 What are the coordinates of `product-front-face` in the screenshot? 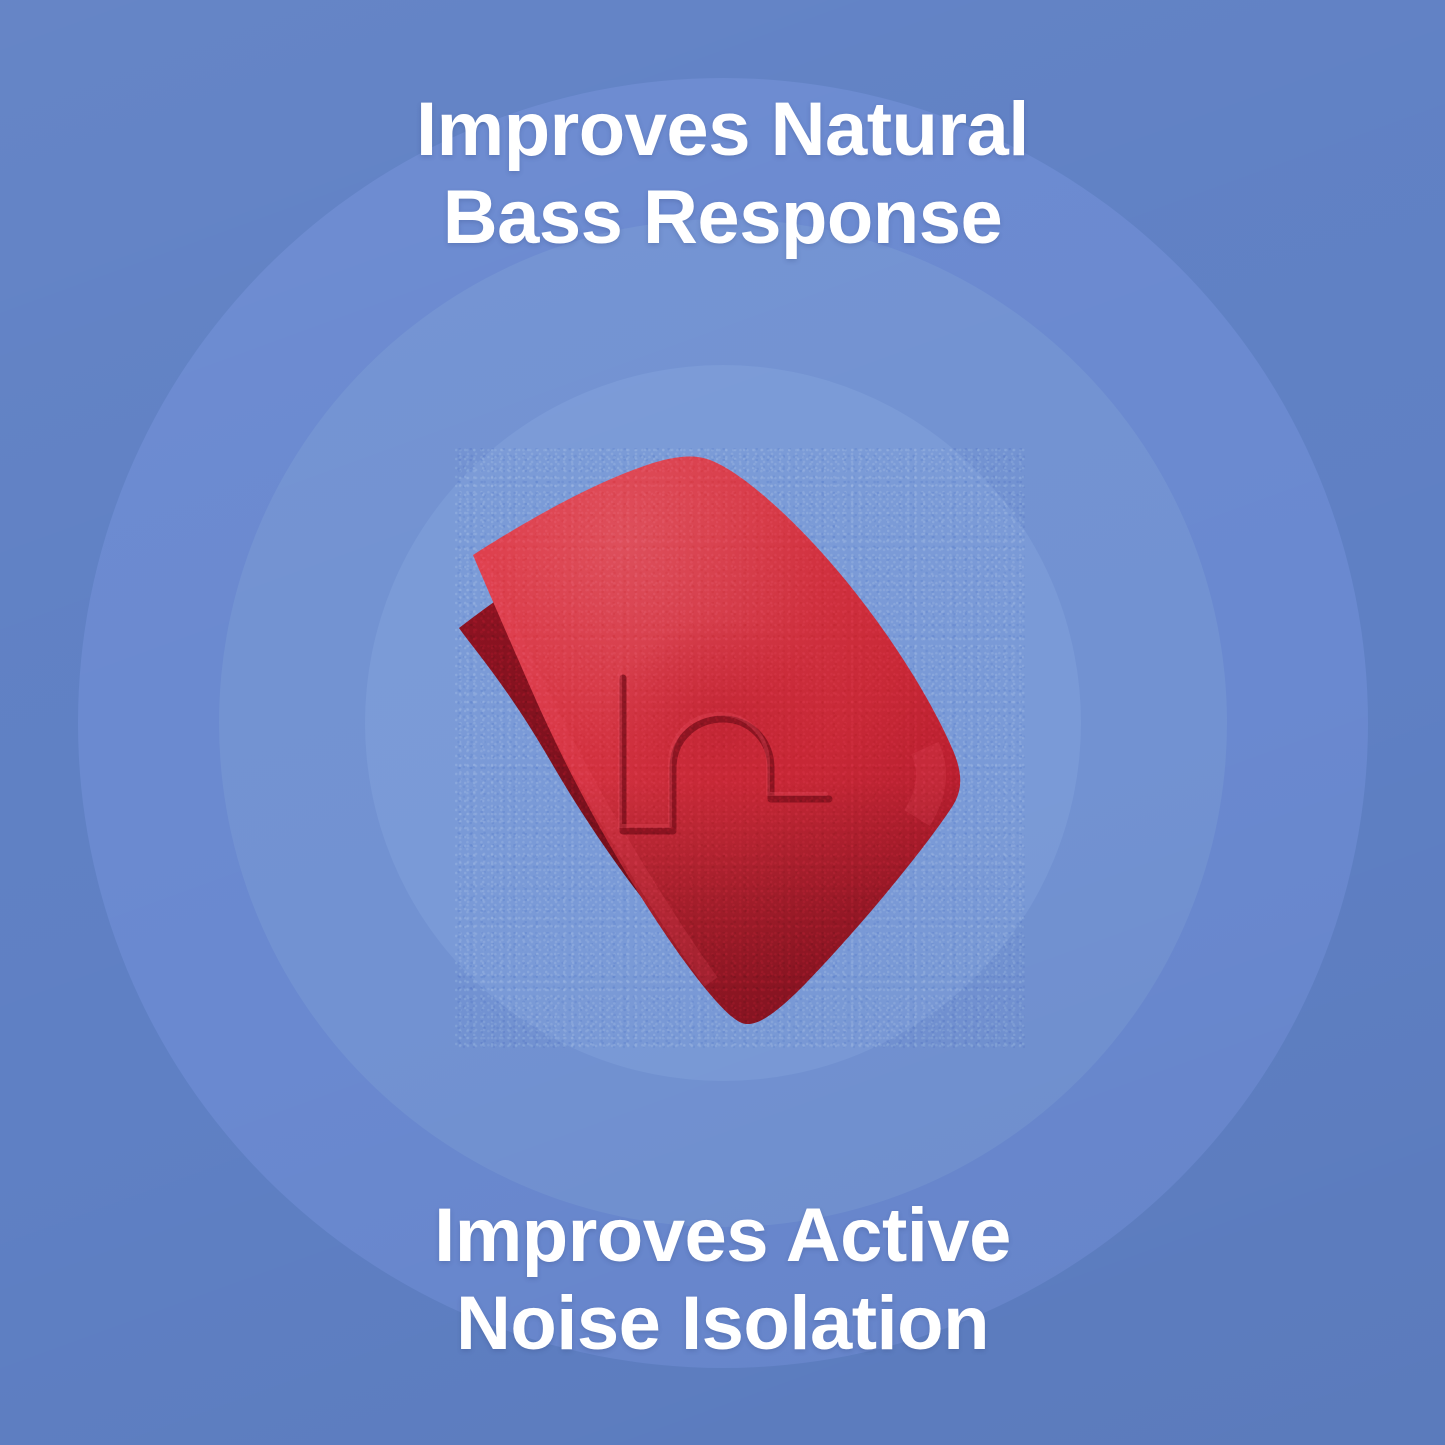 It's located at (717, 740).